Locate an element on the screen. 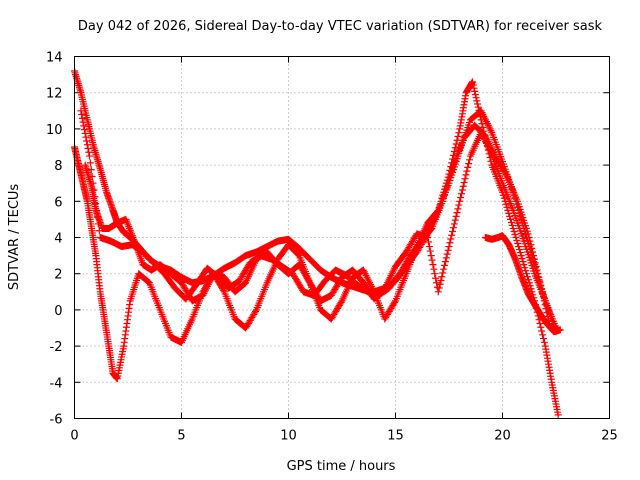  x-tick-label: 25 is located at coordinates (609, 436).